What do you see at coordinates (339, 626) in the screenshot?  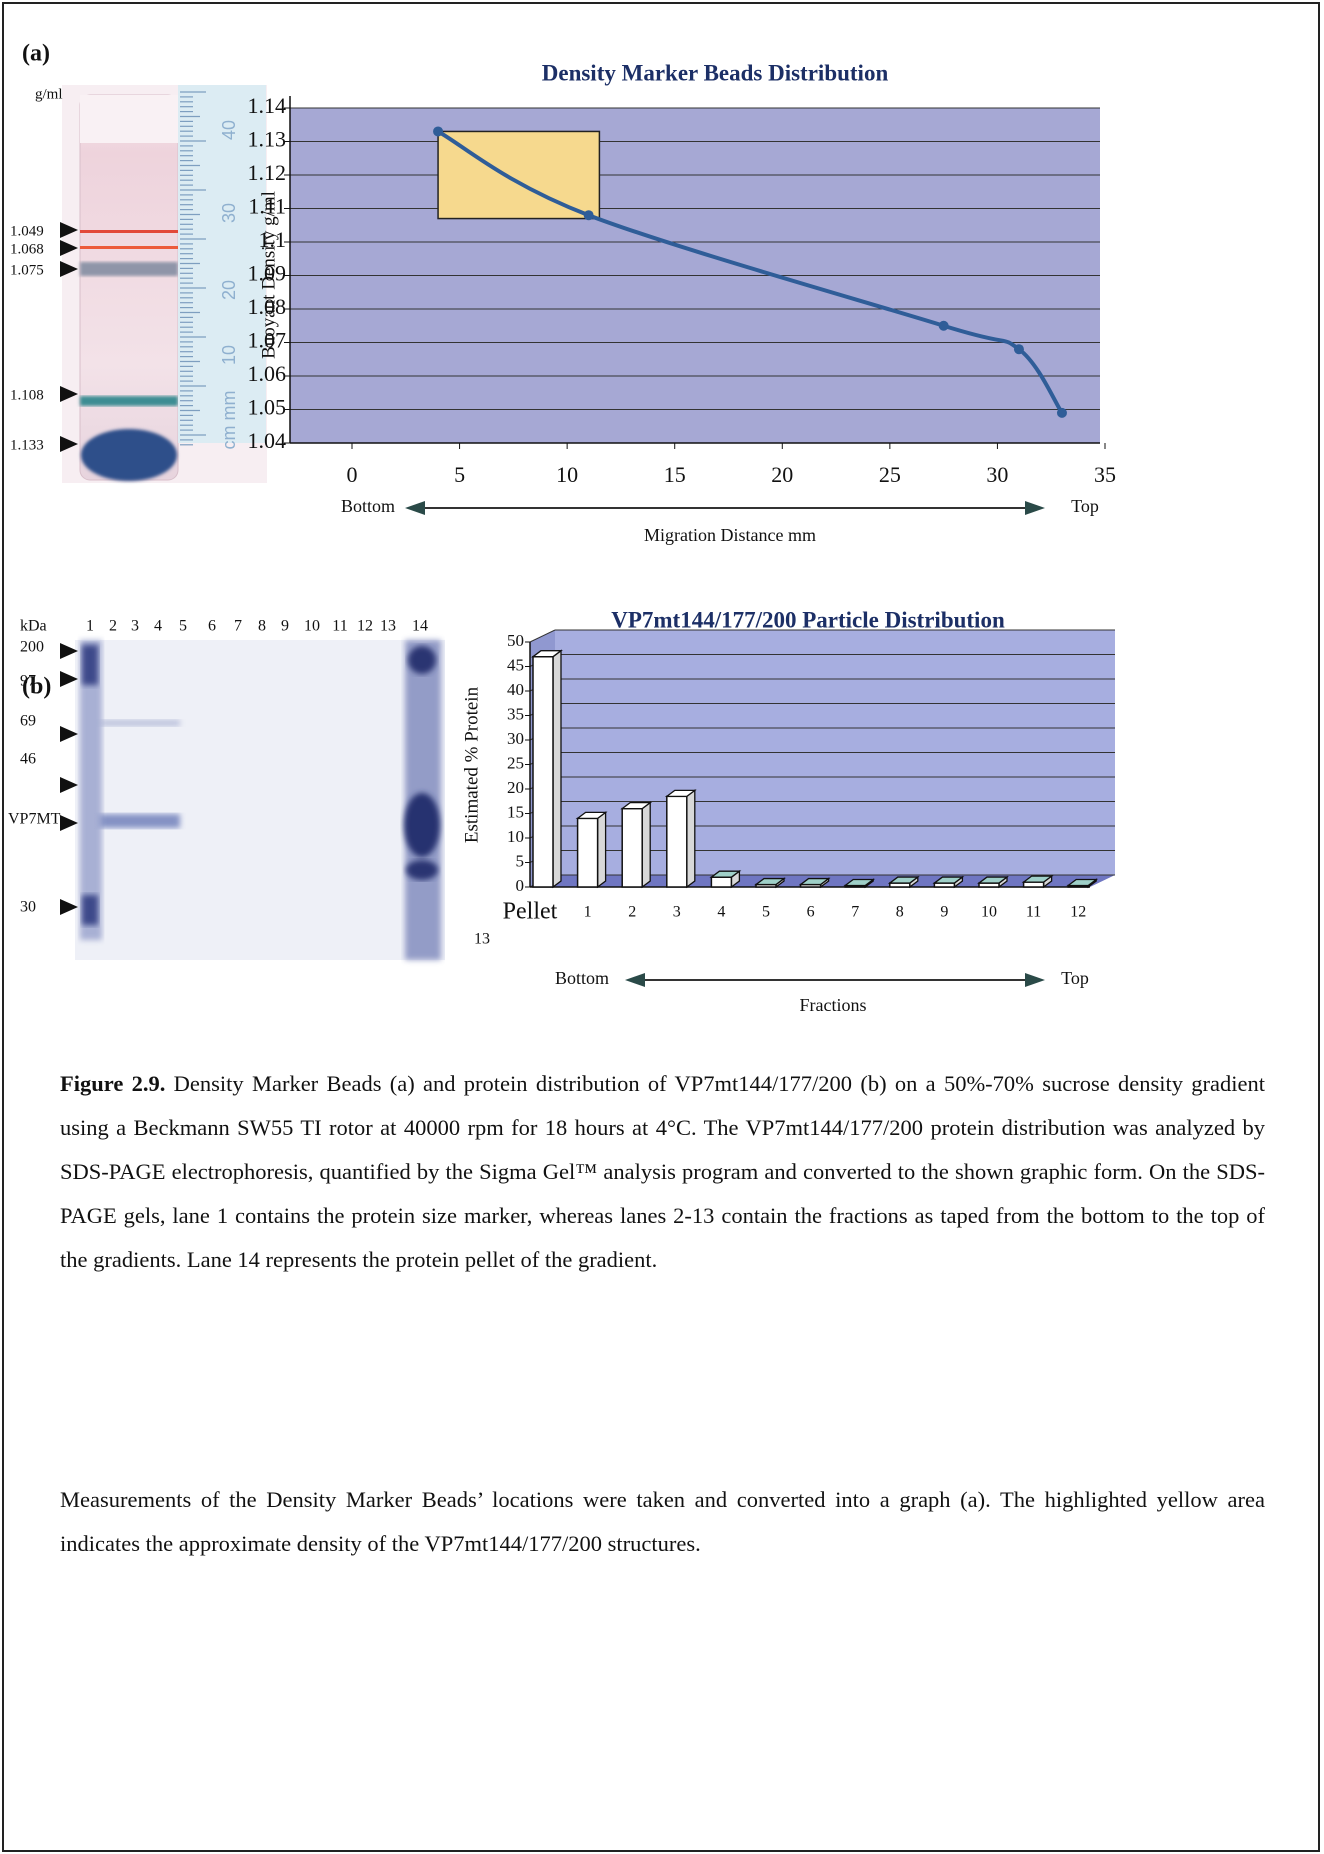 I see `lane-label: 11` at bounding box center [339, 626].